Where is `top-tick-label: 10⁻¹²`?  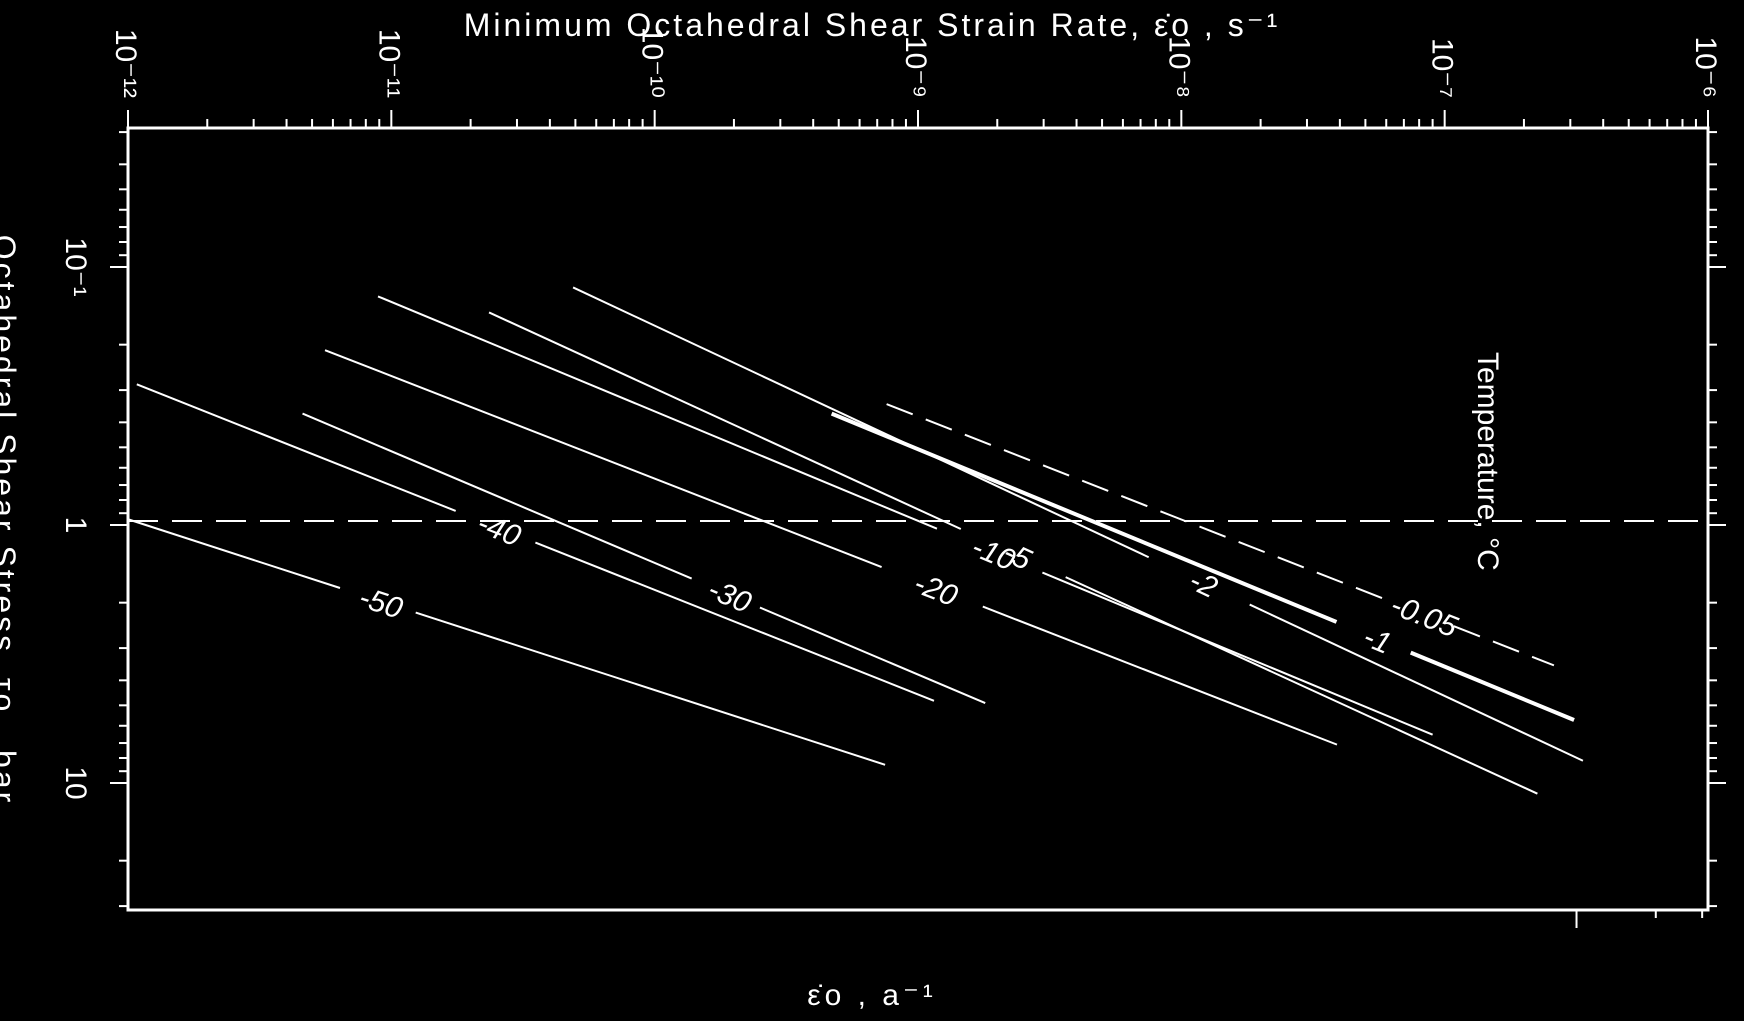 top-tick-label: 10⁻¹² is located at coordinates (125, 63).